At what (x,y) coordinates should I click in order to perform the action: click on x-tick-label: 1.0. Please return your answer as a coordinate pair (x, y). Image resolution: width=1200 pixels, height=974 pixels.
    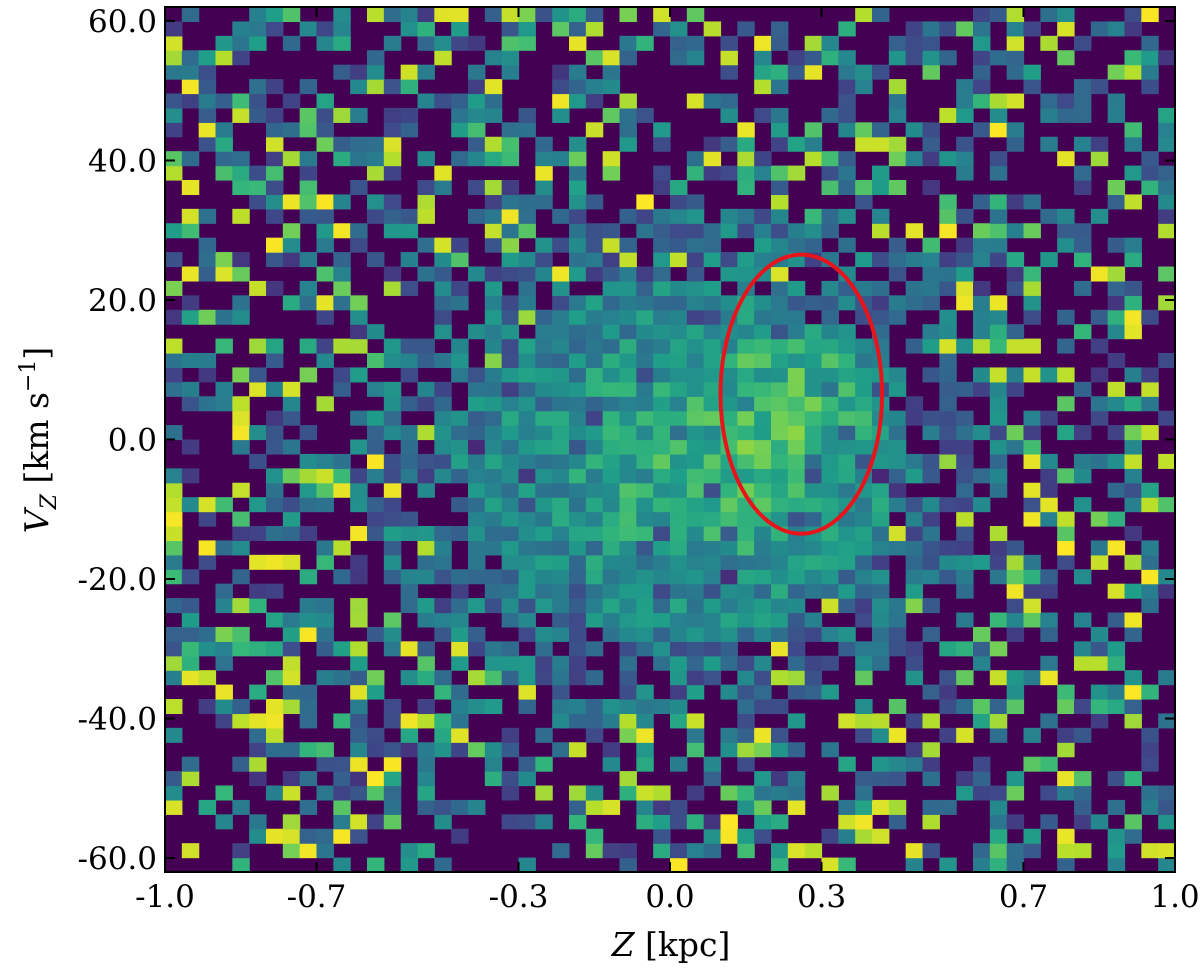
    Looking at the image, I should click on (1174, 897).